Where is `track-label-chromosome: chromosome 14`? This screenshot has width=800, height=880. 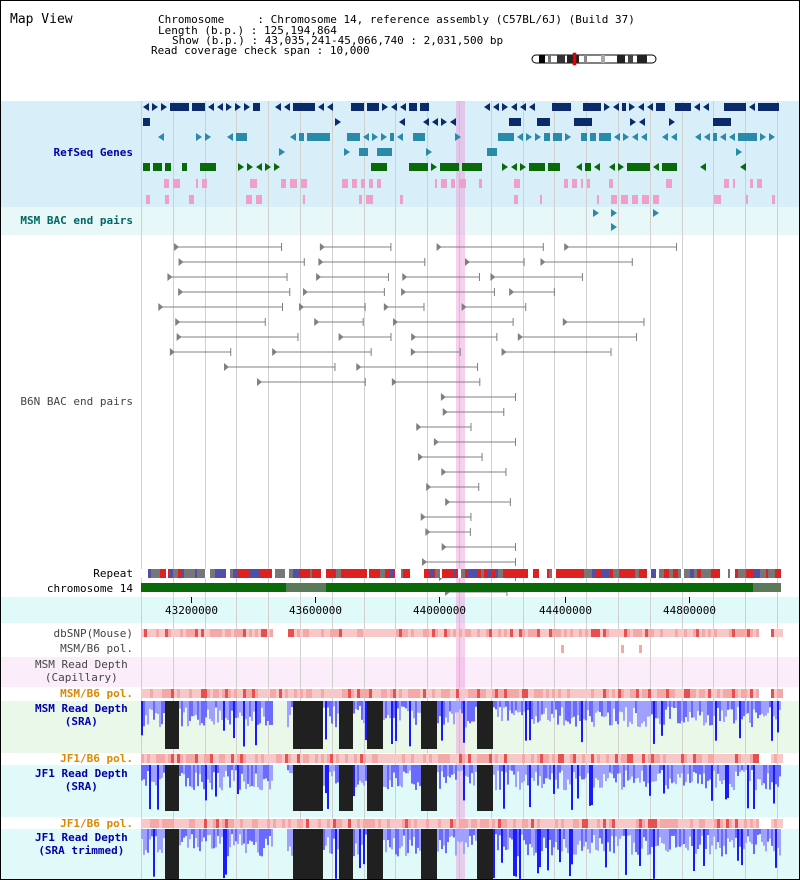 track-label-chromosome: chromosome 14 is located at coordinates (89, 588).